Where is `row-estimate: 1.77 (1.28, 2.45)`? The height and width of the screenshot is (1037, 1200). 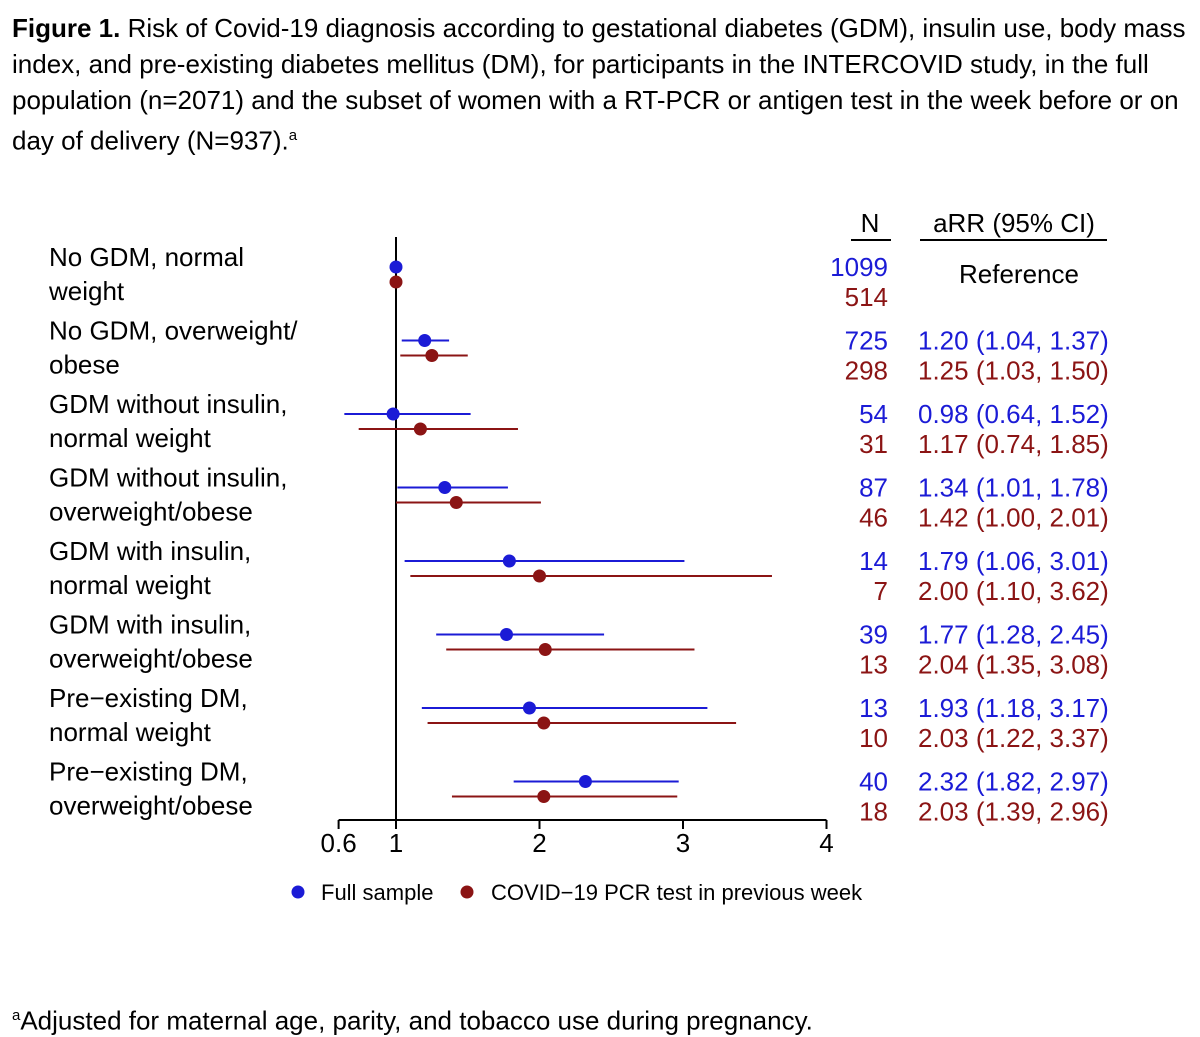 row-estimate: 1.77 (1.28, 2.45) is located at coordinates (1013, 635).